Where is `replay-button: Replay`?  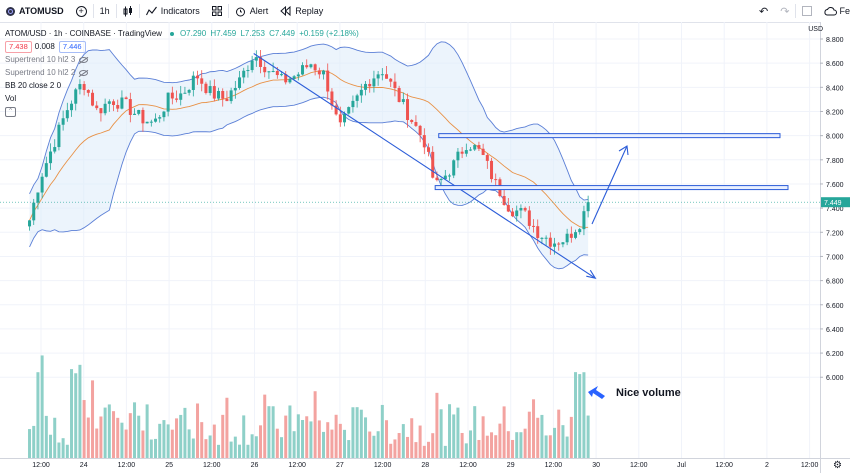 replay-button: Replay is located at coordinates (301, 11).